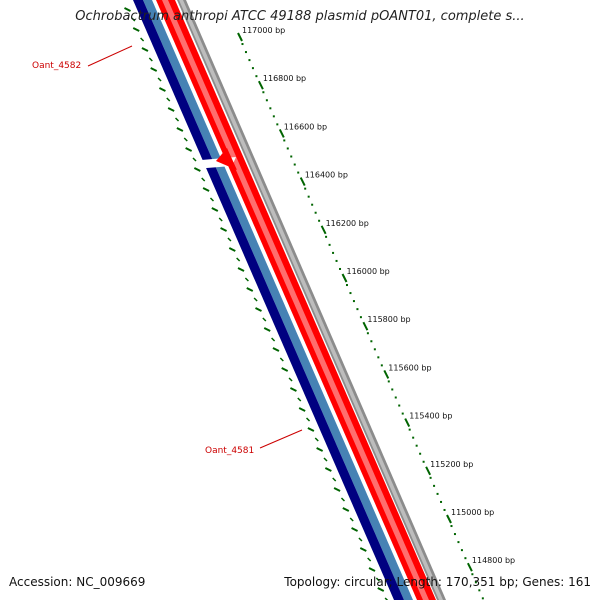 The image size is (600, 600). Describe the element at coordinates (347, 223) in the screenshot. I see `tick-label: 116200 bp` at that location.